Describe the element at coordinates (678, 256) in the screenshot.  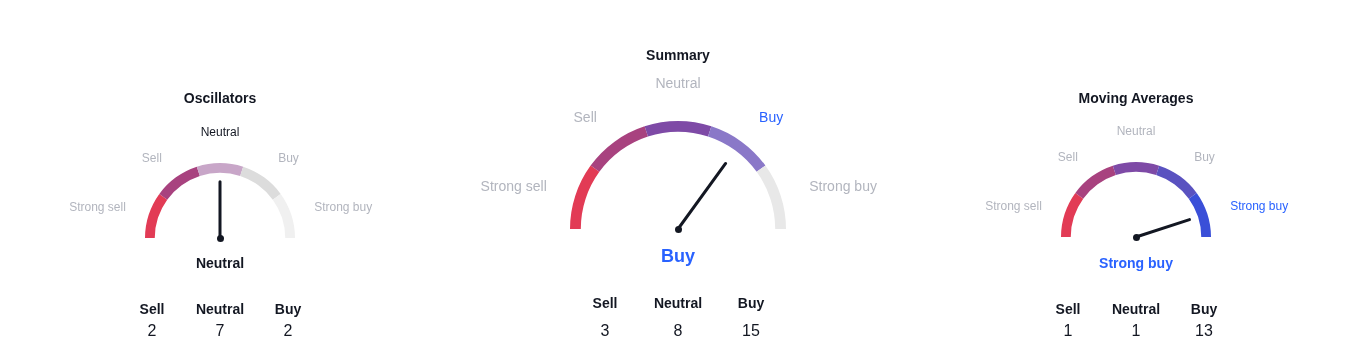
I see `text: Buy` at that location.